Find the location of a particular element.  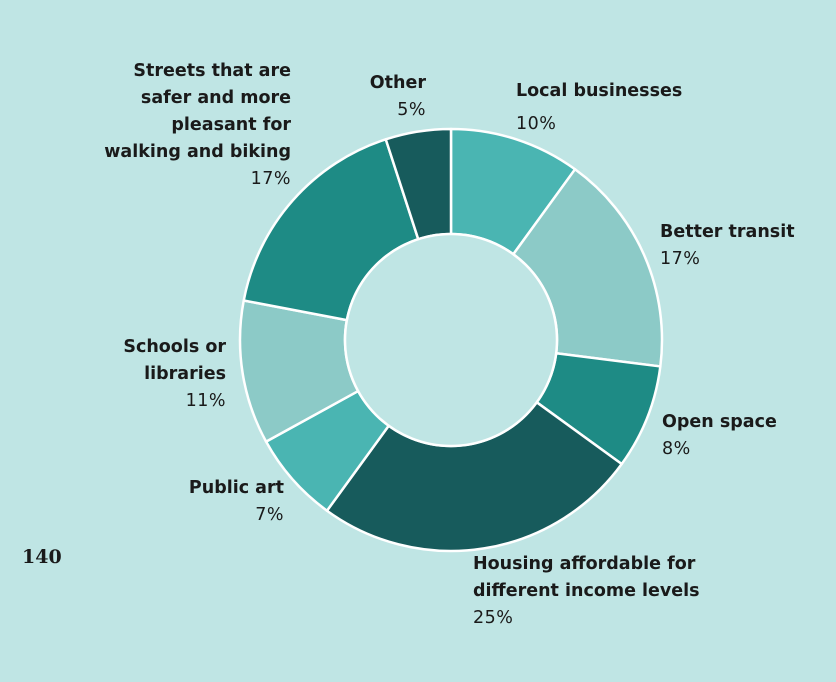

slice-percent: 11% is located at coordinates (205, 401).